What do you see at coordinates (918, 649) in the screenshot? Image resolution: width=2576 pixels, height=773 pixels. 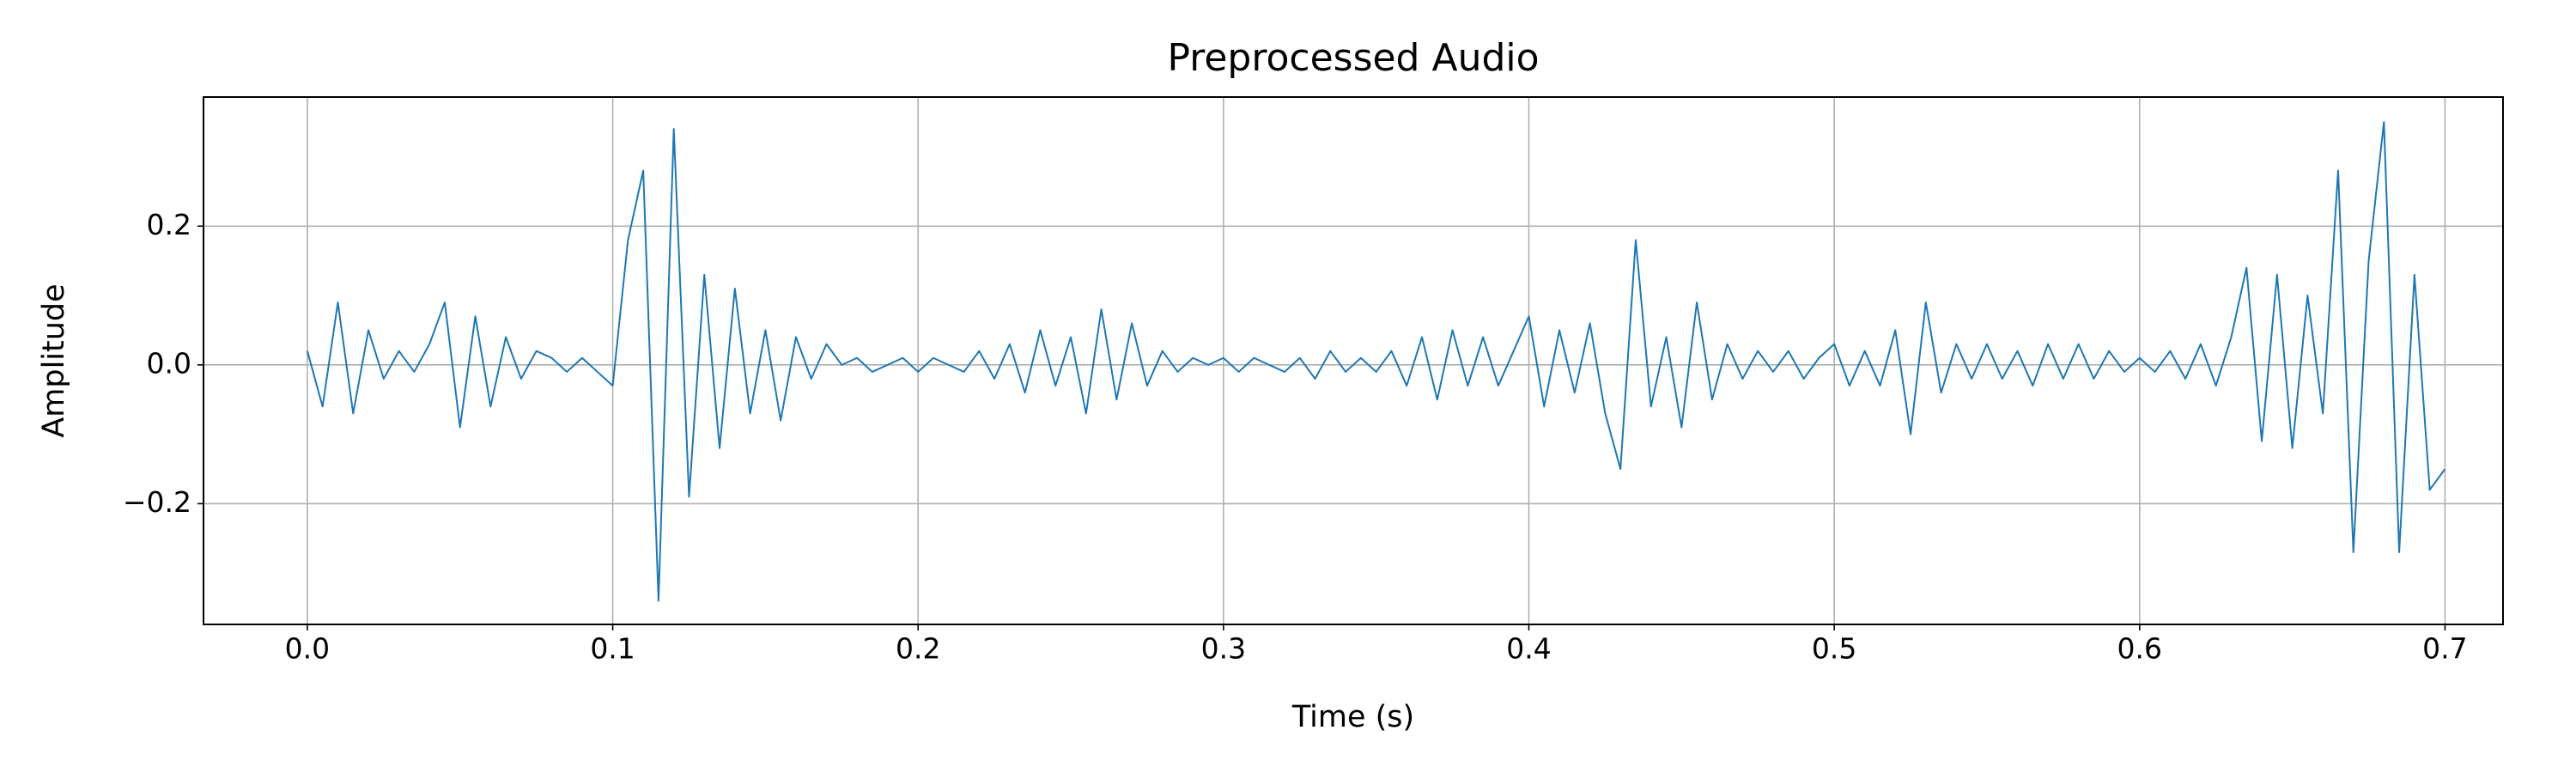 I see `x-tick-label: 0.2` at bounding box center [918, 649].